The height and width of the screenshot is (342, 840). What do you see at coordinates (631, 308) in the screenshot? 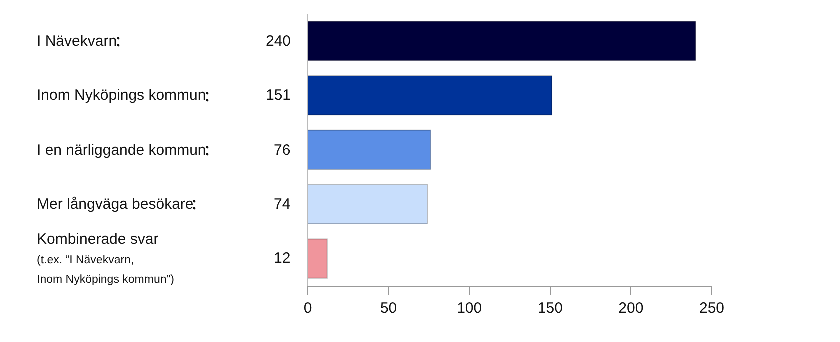
I see `x-tick-label: 200` at bounding box center [631, 308].